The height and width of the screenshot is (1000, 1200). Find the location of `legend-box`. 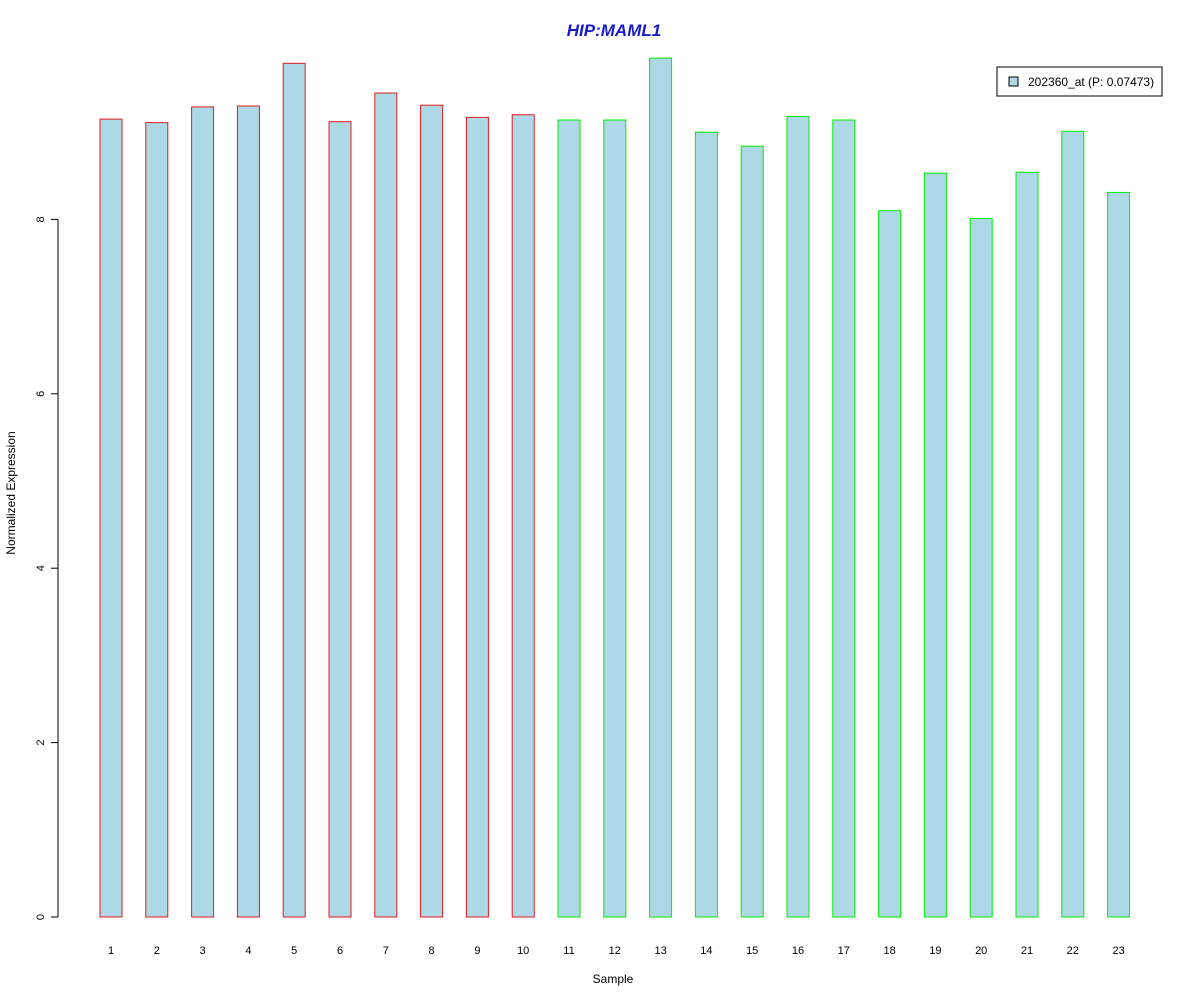

legend-box is located at coordinates (1079, 81).